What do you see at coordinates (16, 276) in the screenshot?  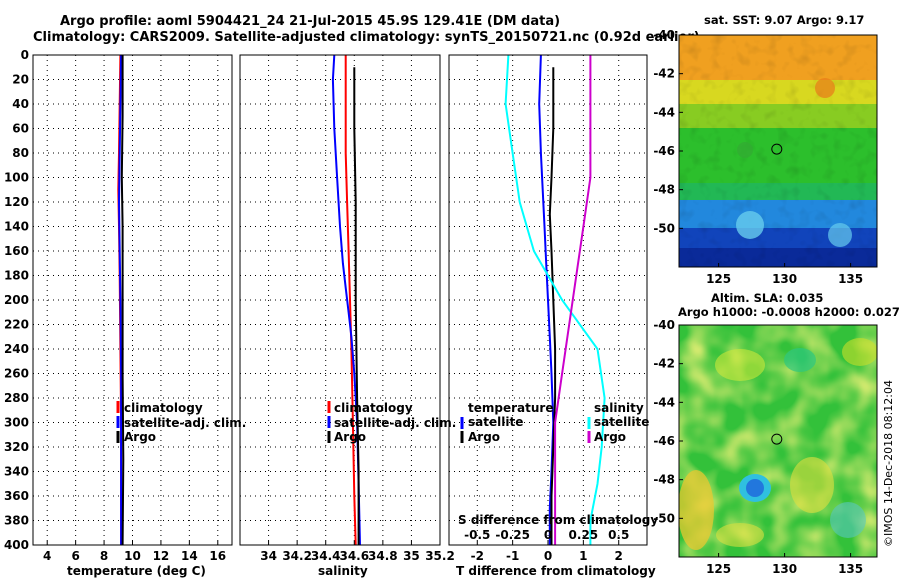 I see `y-tick-label: 180` at bounding box center [16, 276].